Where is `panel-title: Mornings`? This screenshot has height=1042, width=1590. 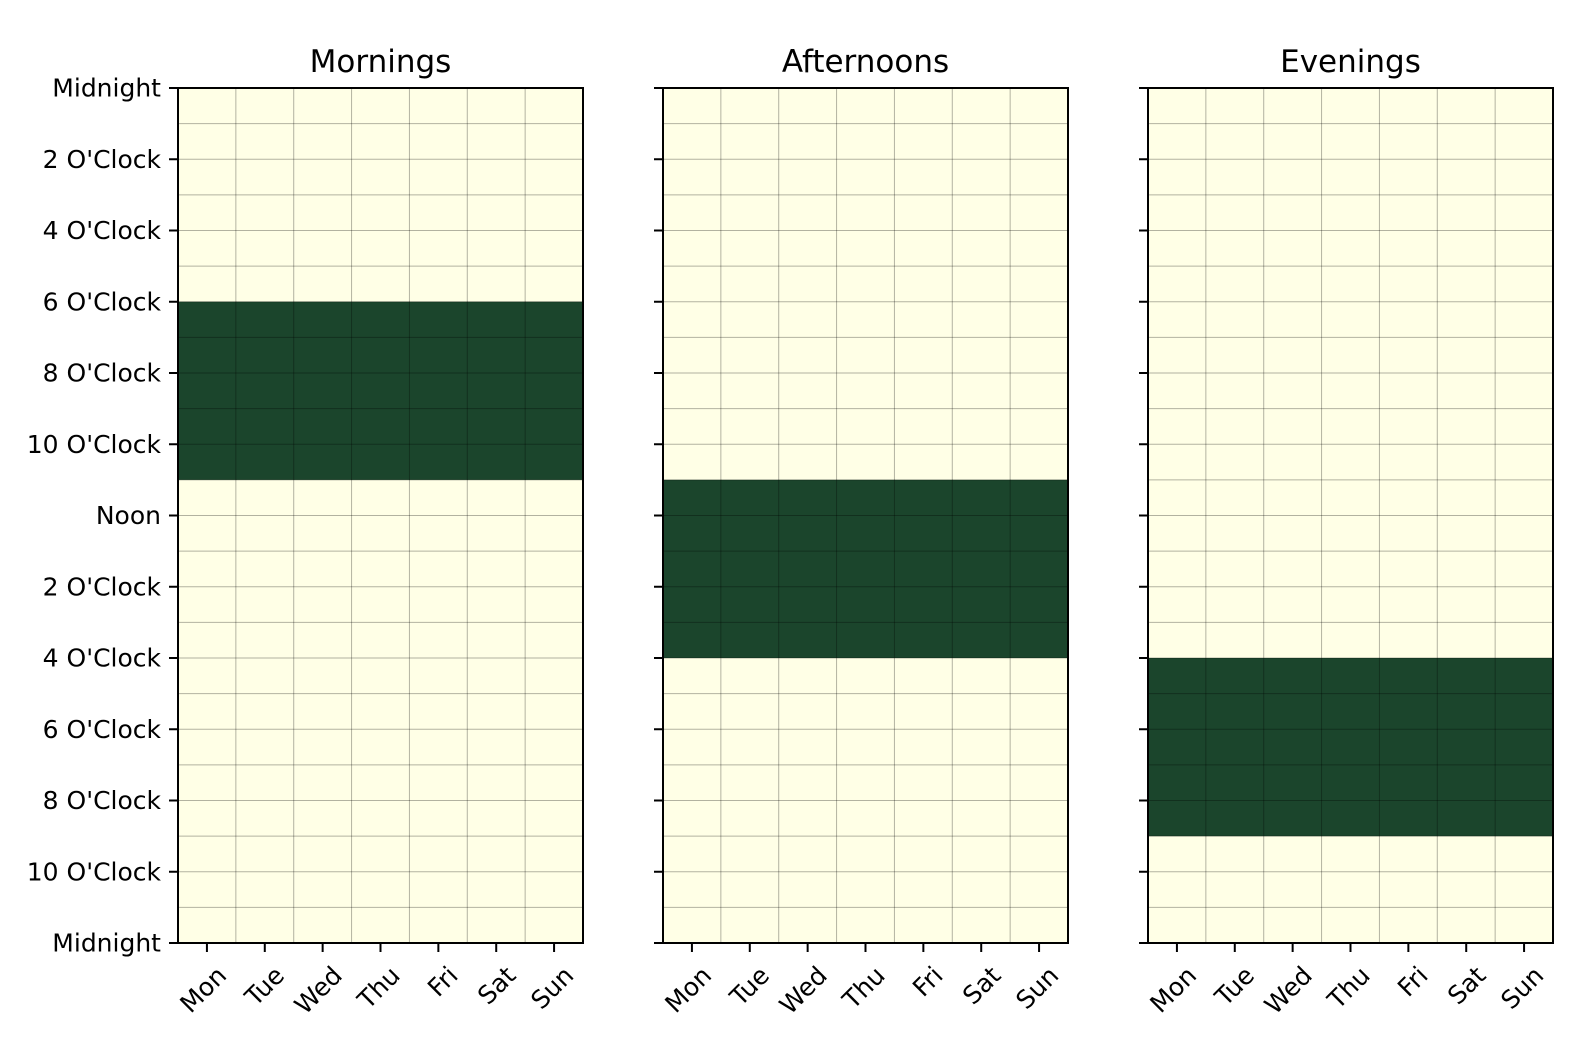
panel-title: Mornings is located at coordinates (381, 62).